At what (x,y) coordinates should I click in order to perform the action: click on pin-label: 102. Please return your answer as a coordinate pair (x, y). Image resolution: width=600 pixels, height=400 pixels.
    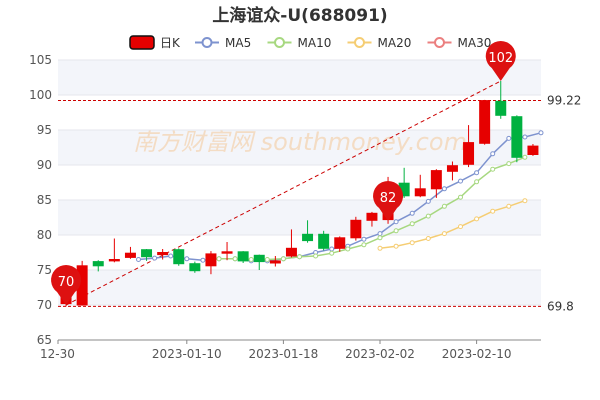
    Looking at the image, I should click on (500, 58).